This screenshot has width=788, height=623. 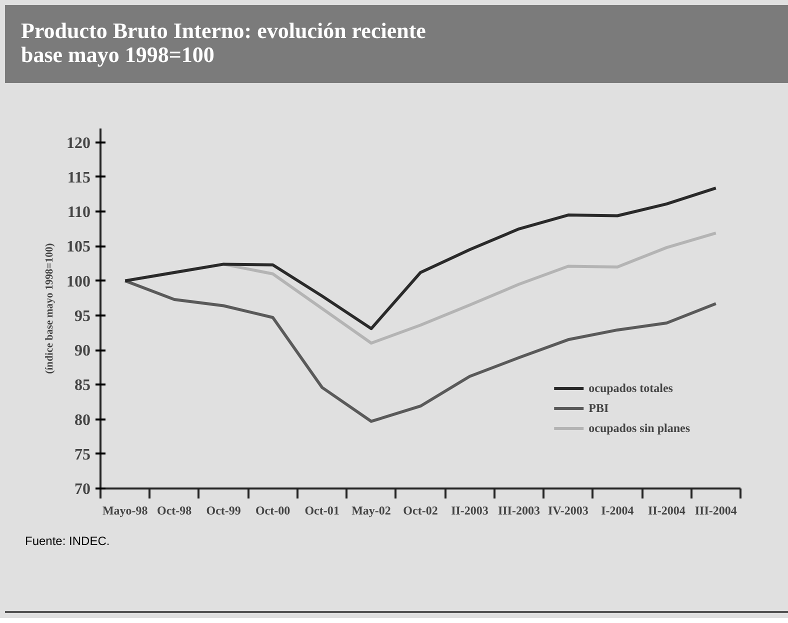 What do you see at coordinates (82, 385) in the screenshot?
I see `y-tick-label: 85` at bounding box center [82, 385].